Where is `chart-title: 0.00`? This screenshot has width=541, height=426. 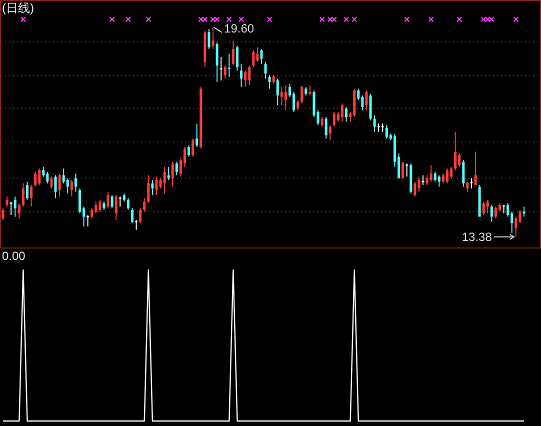
chart-title: 0.00 is located at coordinates (14, 256).